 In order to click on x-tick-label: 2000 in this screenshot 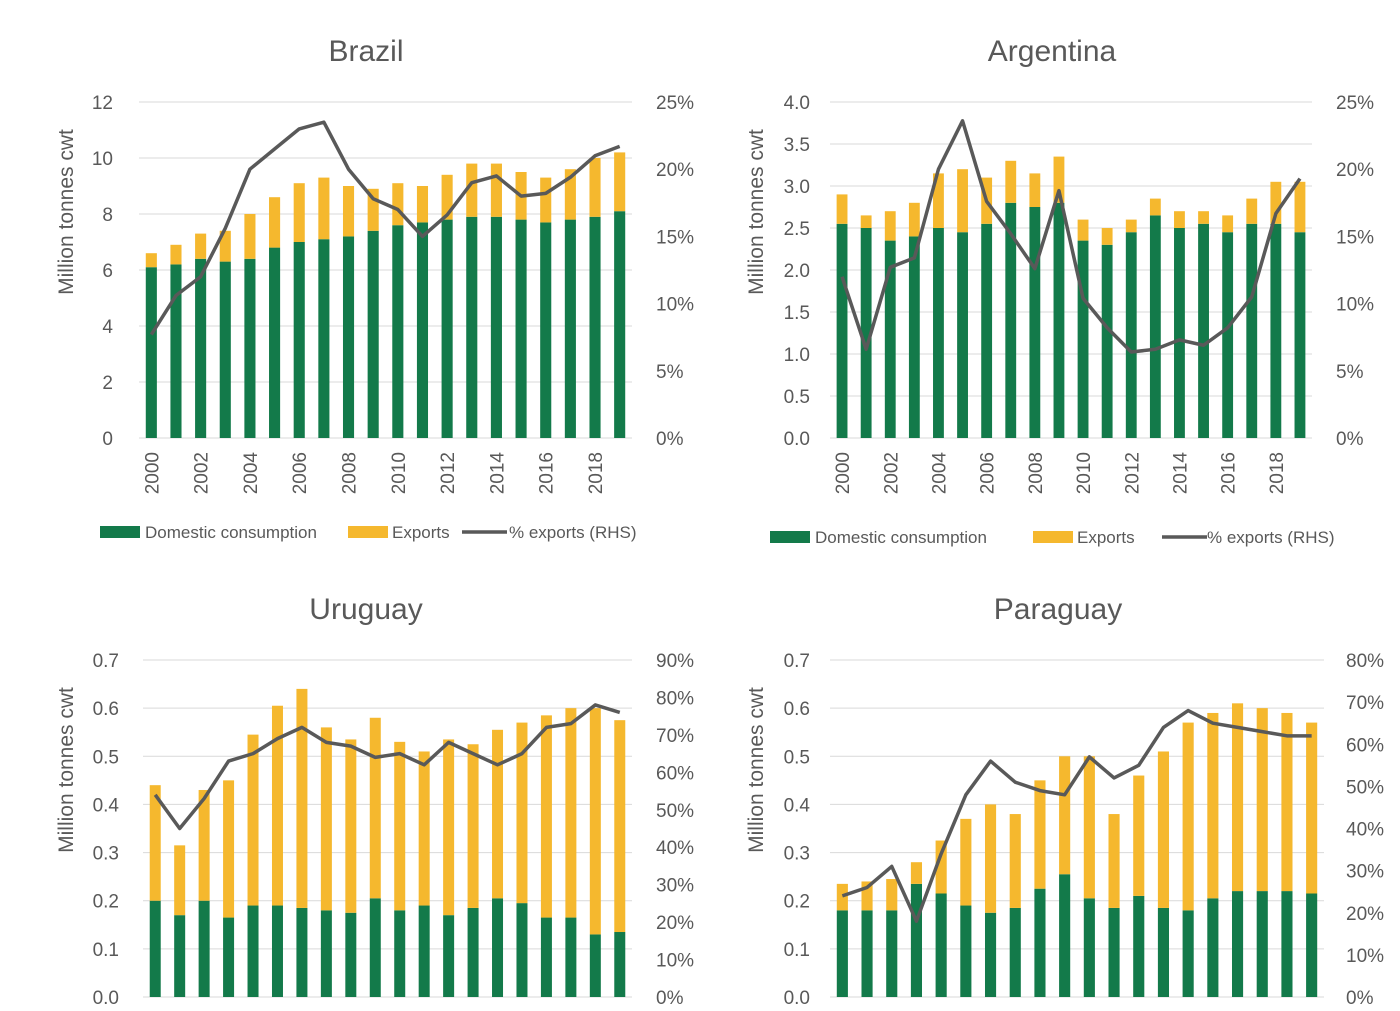, I will do `click(152, 473)`.